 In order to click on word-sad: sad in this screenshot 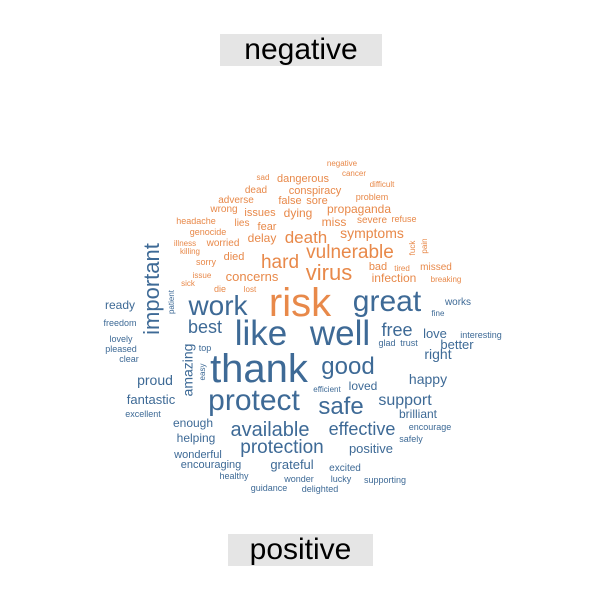, I will do `click(263, 177)`.